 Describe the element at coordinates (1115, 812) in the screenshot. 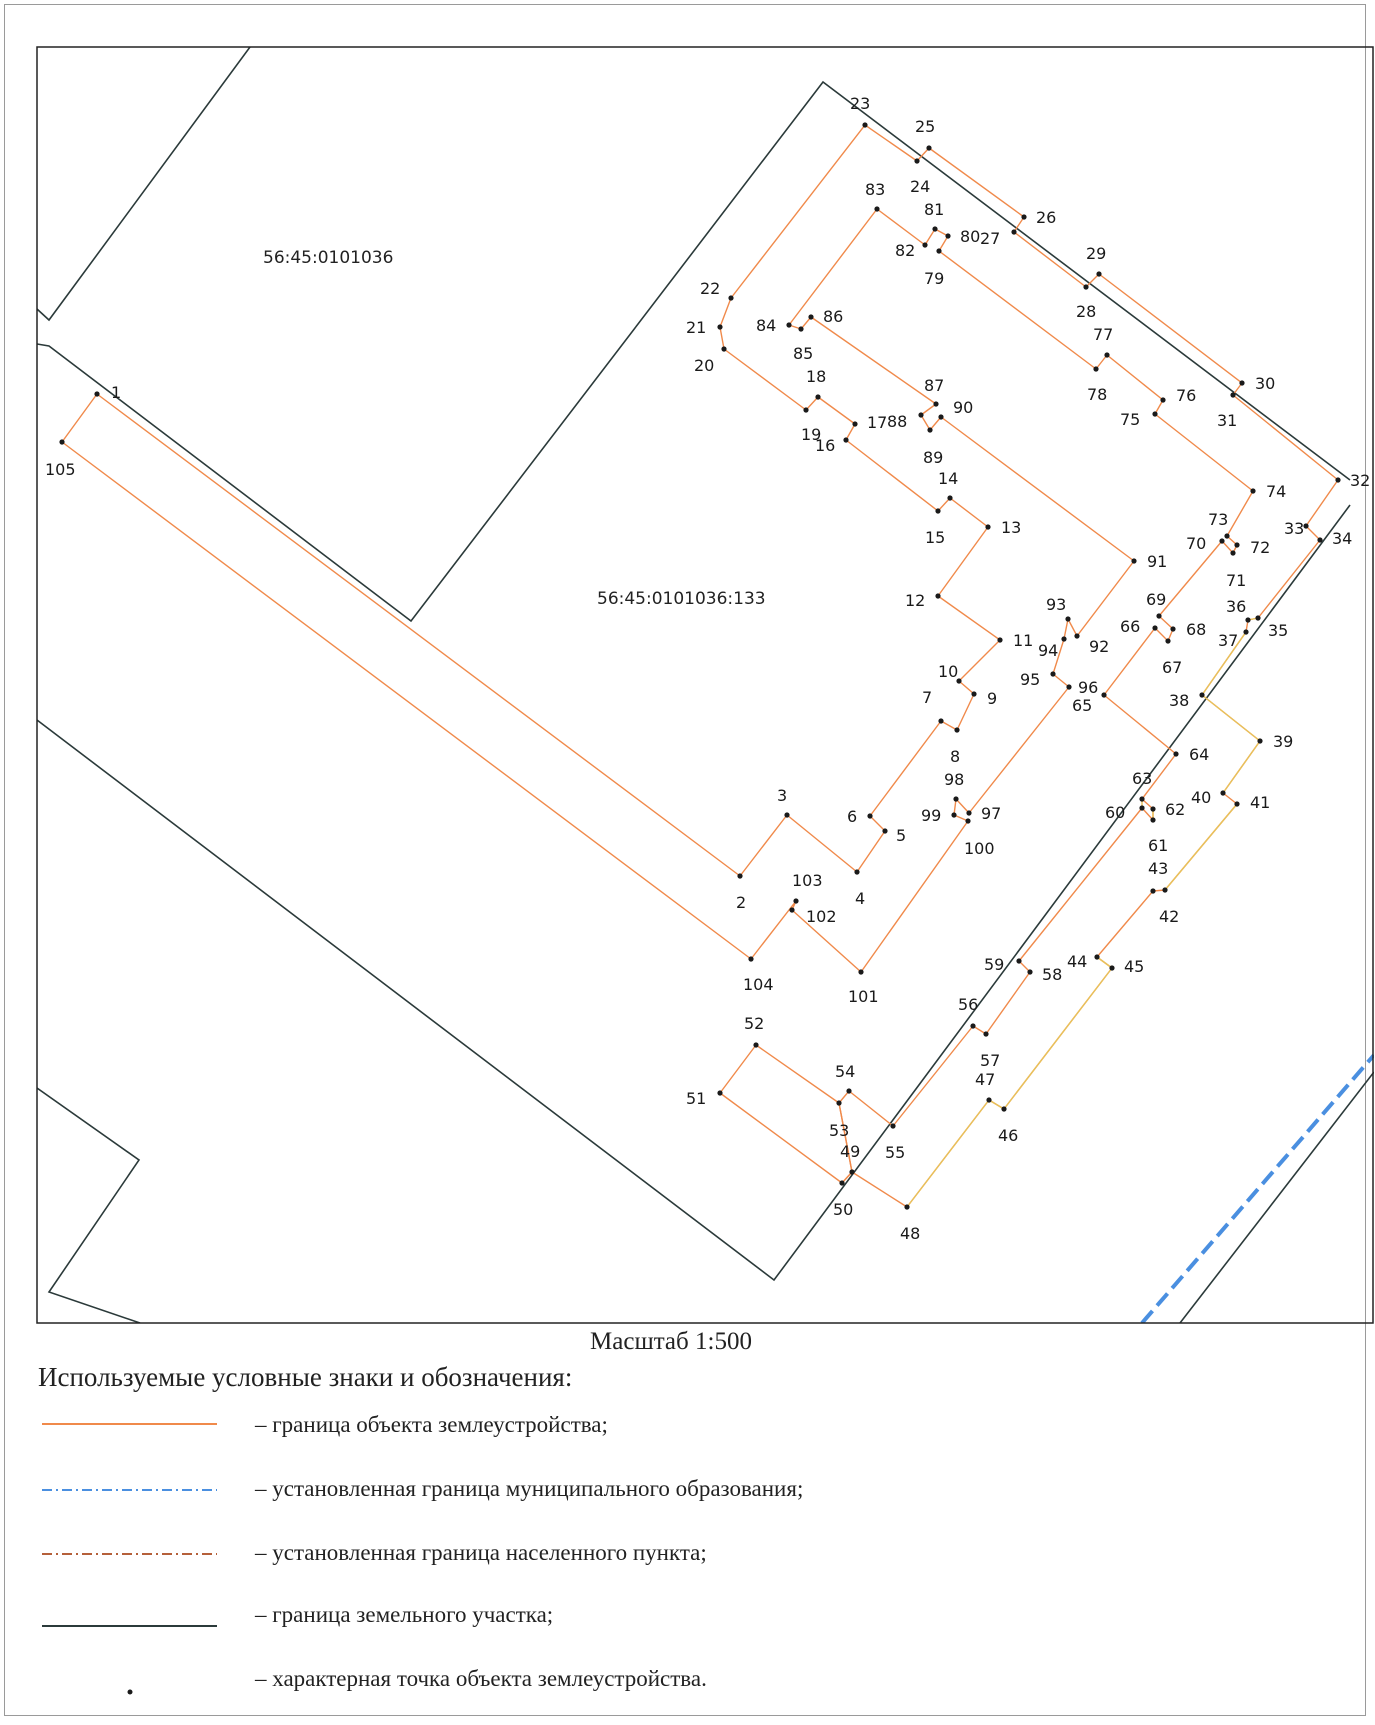

I see `point-label-60: 60` at that location.